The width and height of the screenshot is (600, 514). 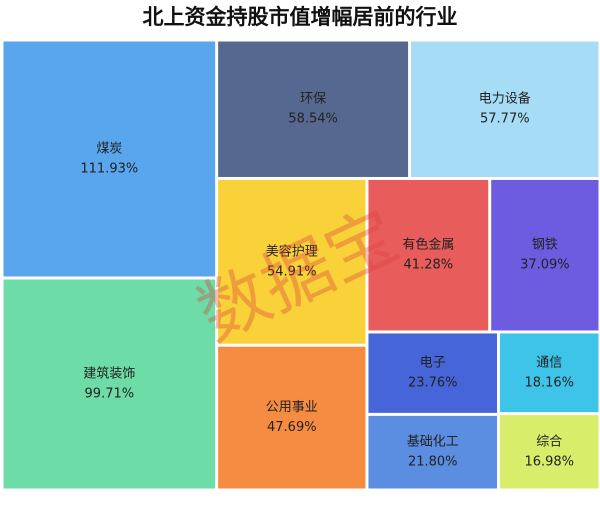 I want to click on tile-value: 58.54%, so click(x=313, y=119).